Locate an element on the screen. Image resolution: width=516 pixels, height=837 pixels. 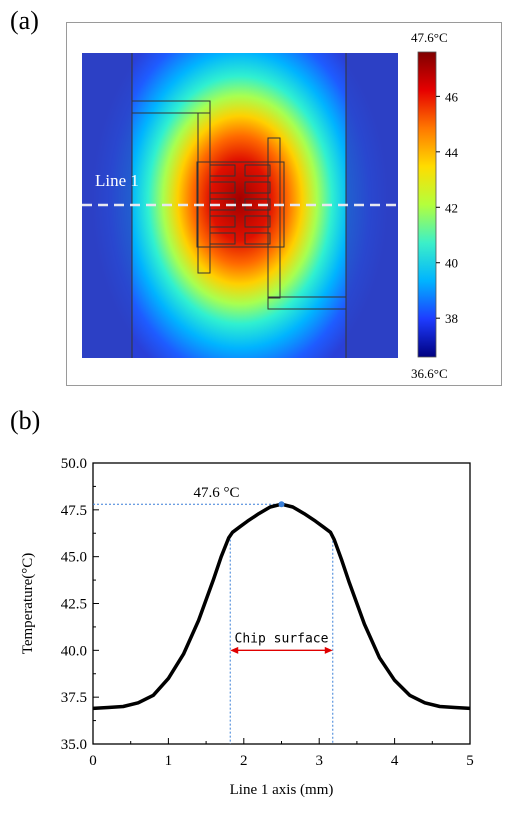
y-tick-label: 37.5 is located at coordinates (74, 698).